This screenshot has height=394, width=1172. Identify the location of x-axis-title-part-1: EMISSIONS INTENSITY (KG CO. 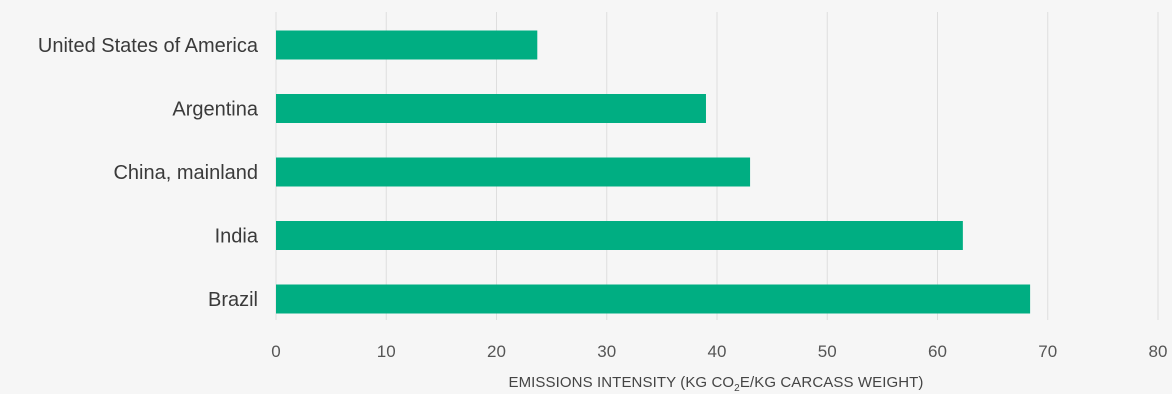
(621, 382).